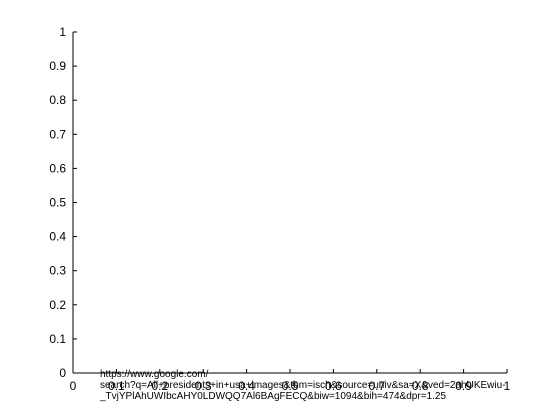 The image size is (560, 420). Describe the element at coordinates (463, 386) in the screenshot. I see `x-tick-label: 0.9` at that location.